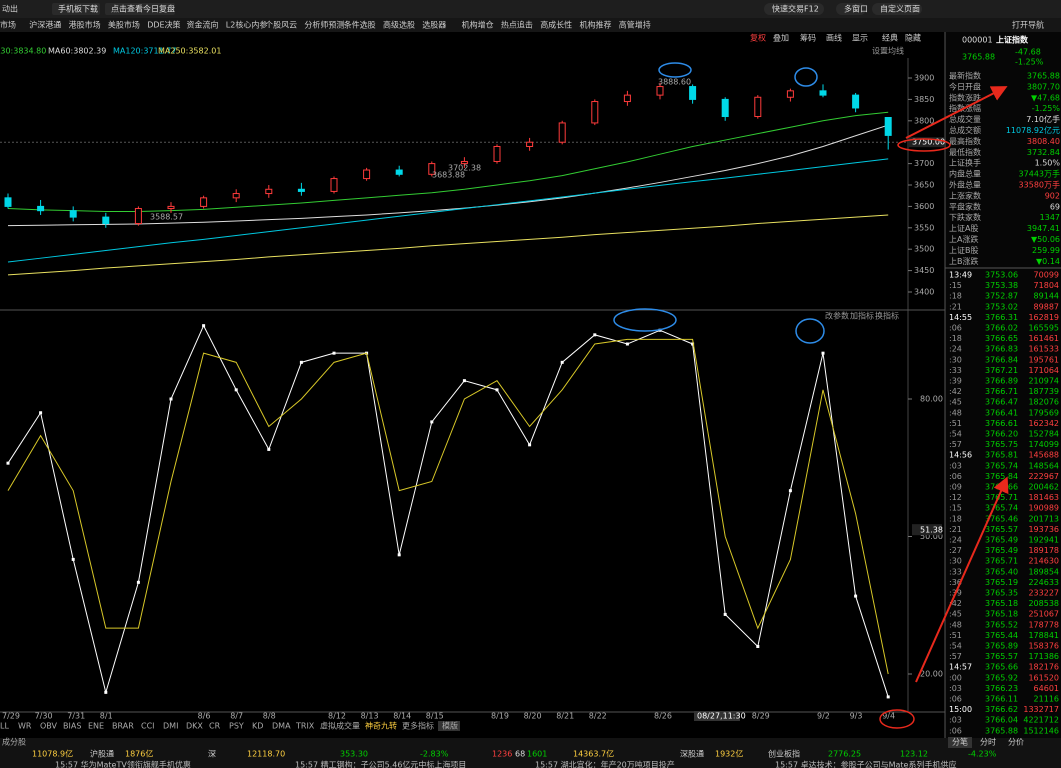 The height and width of the screenshot is (768, 1061). Describe the element at coordinates (123, 726) in the screenshot. I see `indicator-tab: BRAR` at that location.